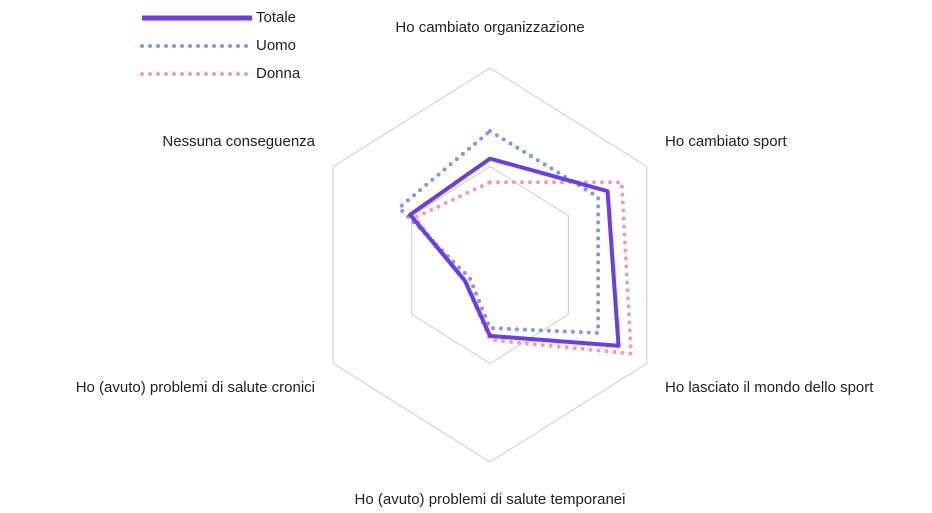 Image resolution: width=932 pixels, height=513 pixels. I want to click on axis-label: Ho (avuto) problemi di salute cronici, so click(195, 387).